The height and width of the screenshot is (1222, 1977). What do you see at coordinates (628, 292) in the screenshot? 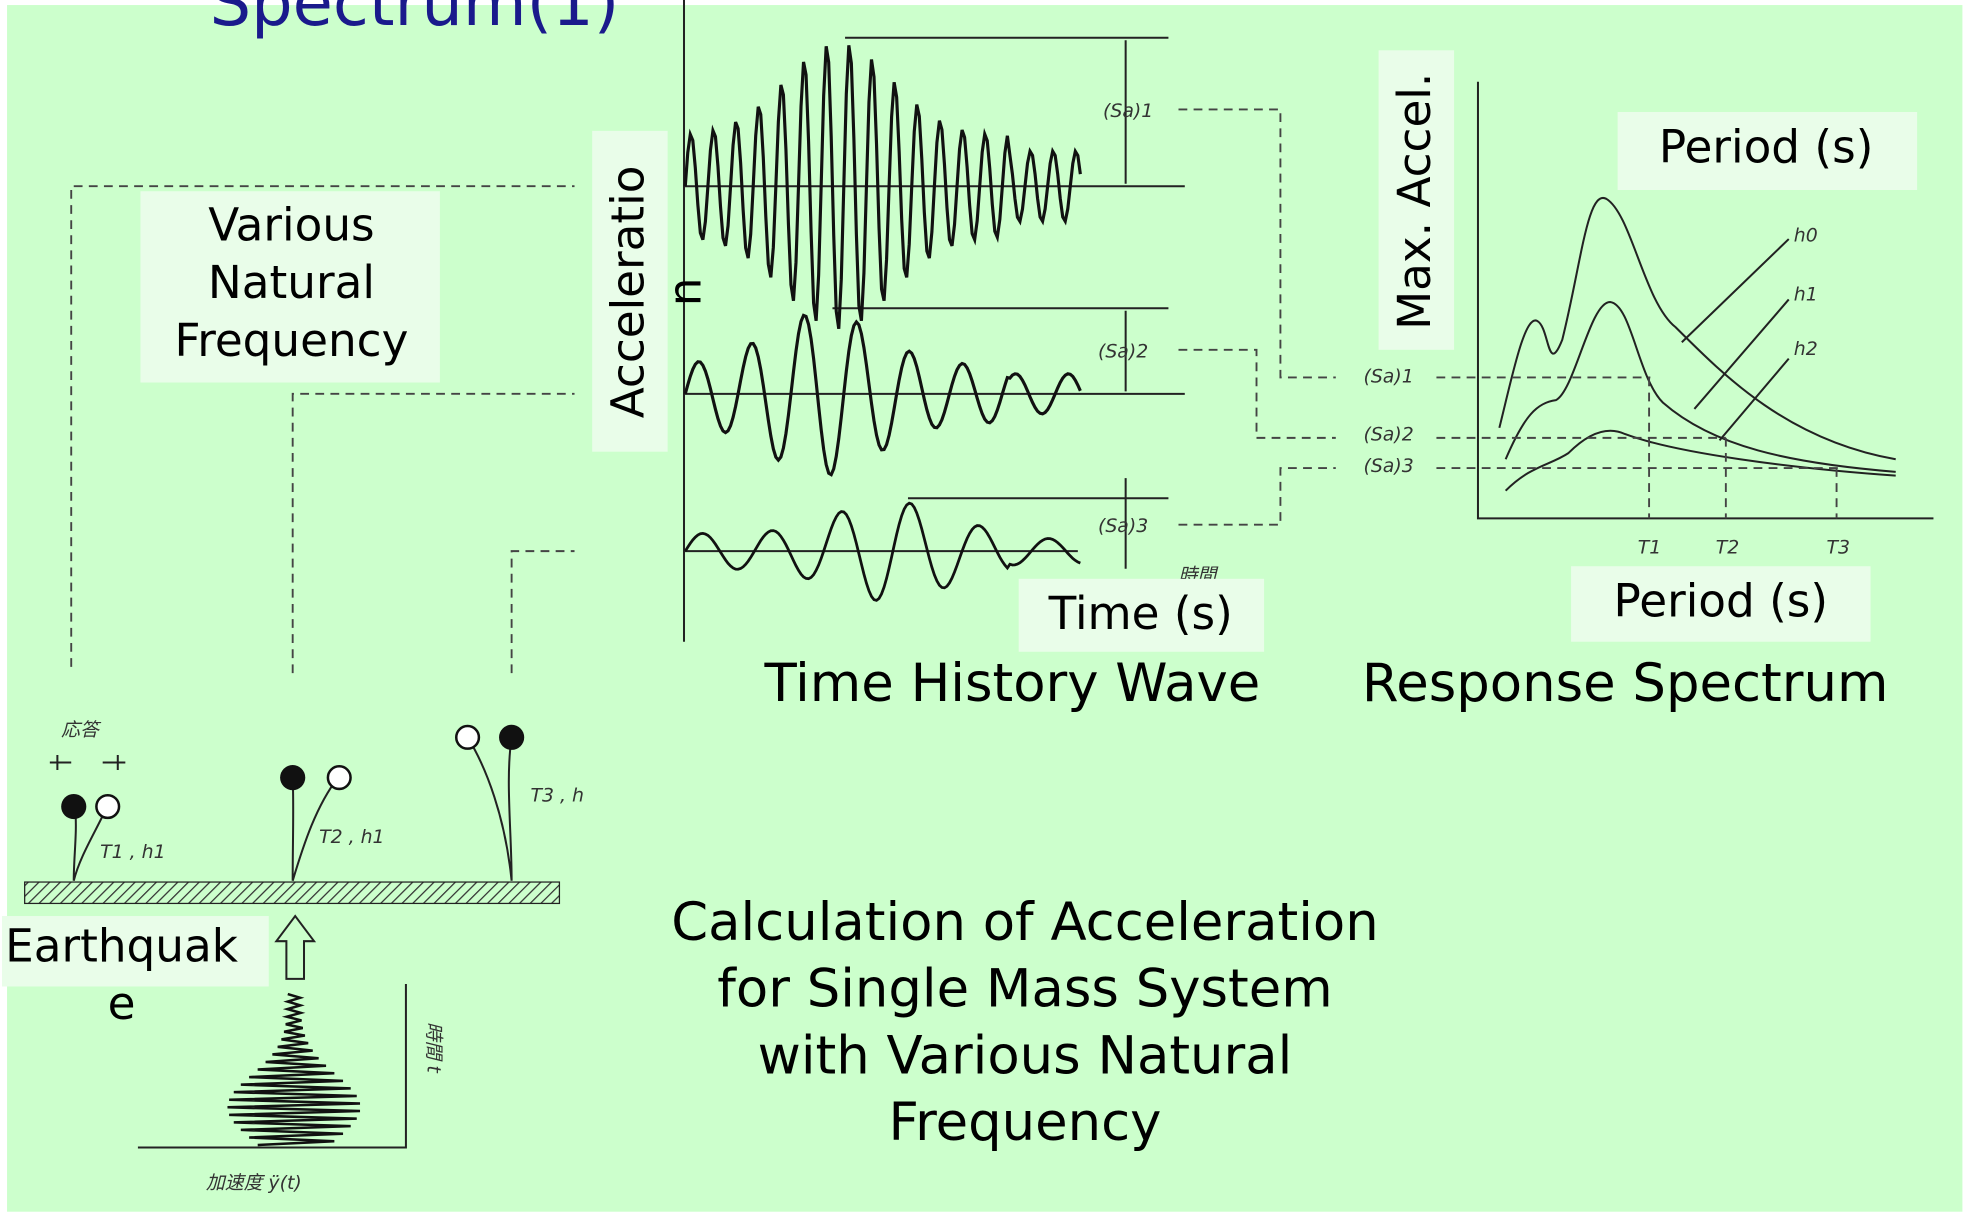
I see `acceleration-label: Acceleratio` at bounding box center [628, 292].